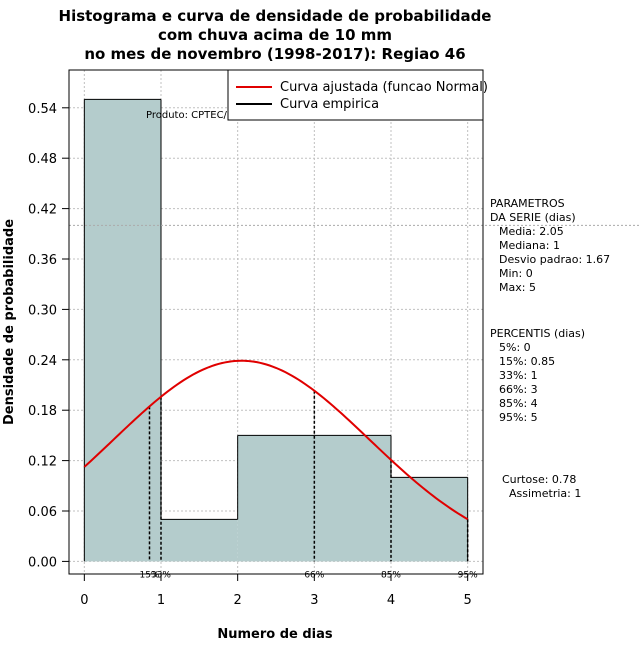  I want to click on x-tick-label-3: 3, so click(314, 600).